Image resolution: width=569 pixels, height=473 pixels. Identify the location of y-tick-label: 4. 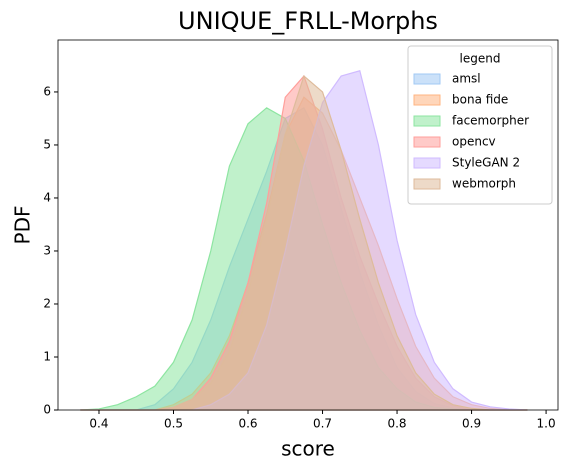
(47, 197).